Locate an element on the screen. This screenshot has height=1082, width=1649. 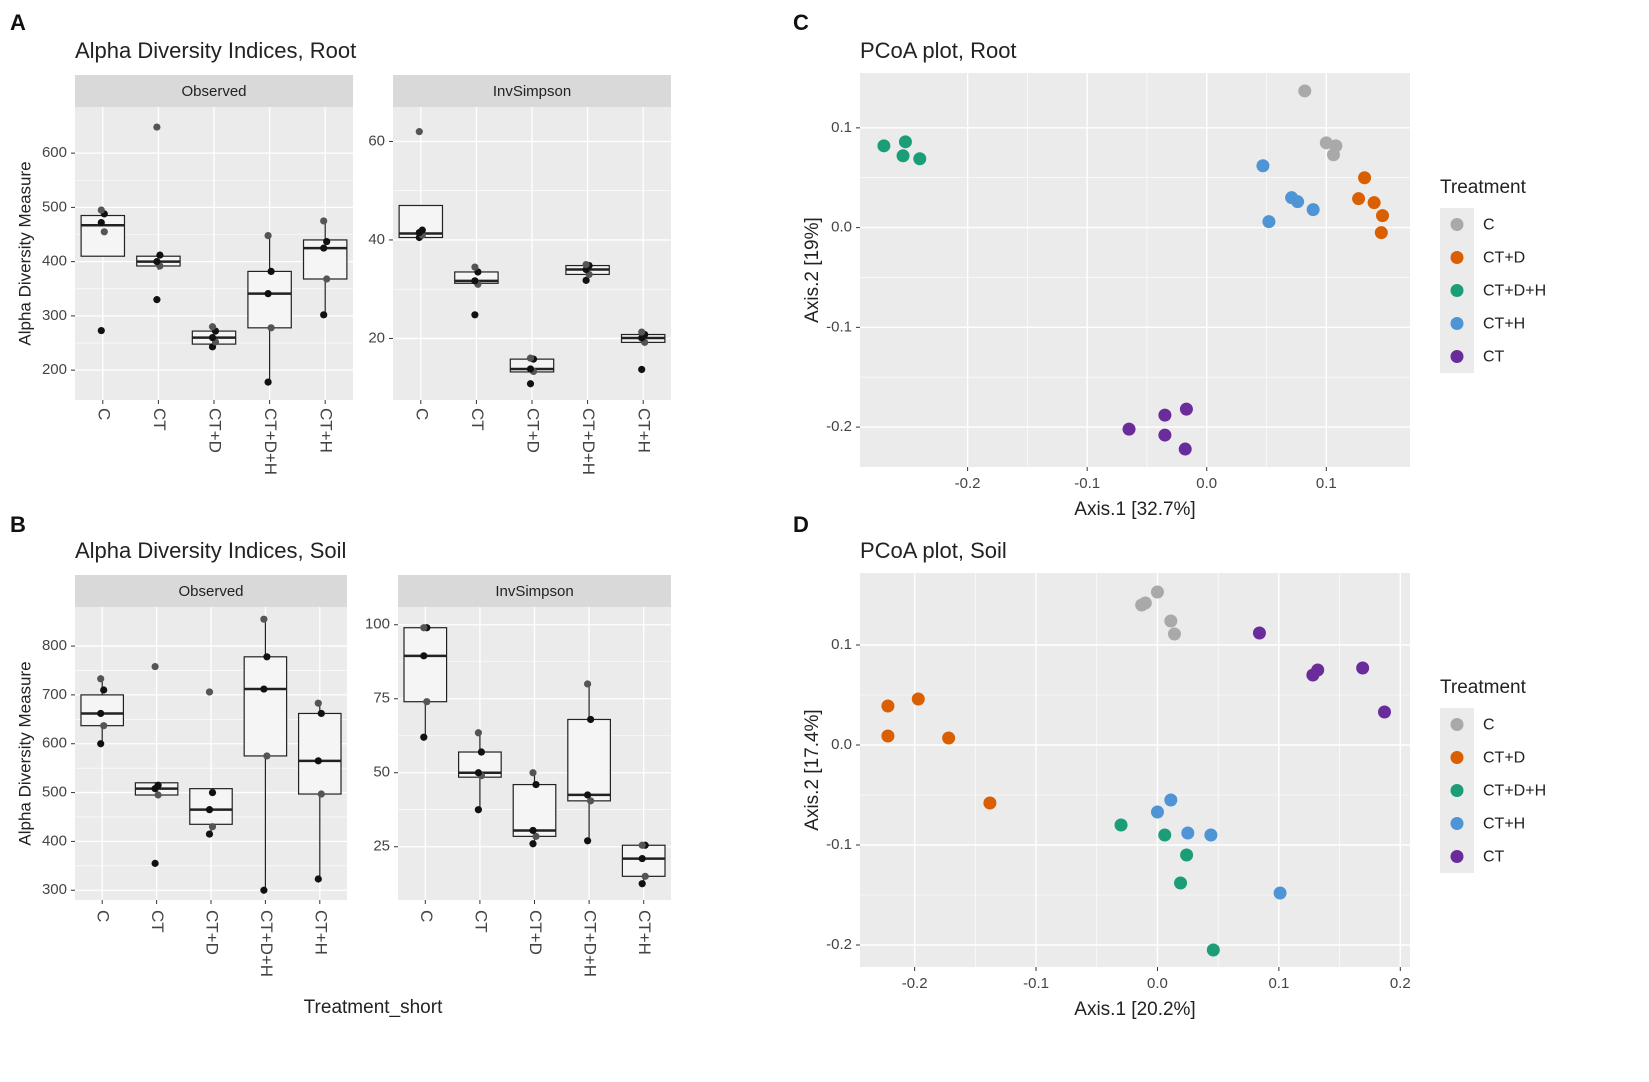
series-C is located at coordinates (1320, 123).